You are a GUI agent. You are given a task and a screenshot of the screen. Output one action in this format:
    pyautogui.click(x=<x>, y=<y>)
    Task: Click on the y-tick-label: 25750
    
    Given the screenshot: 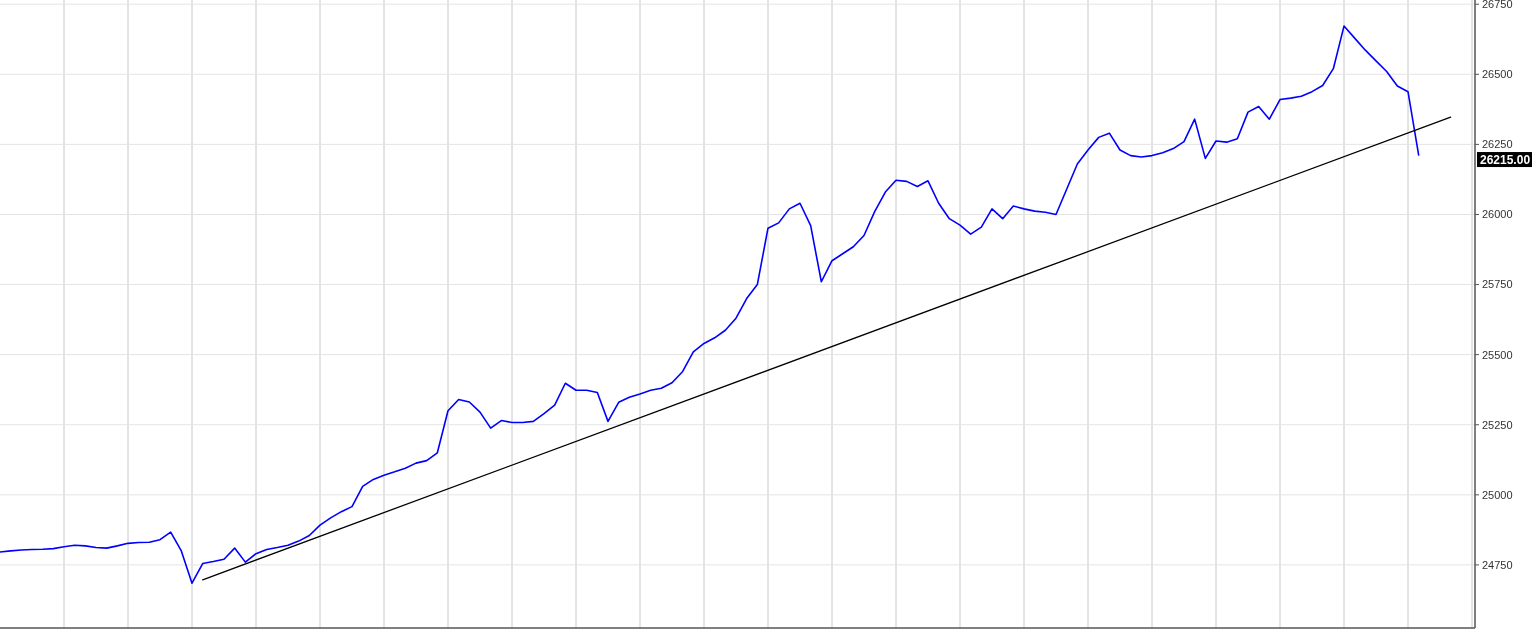 What is the action you would take?
    pyautogui.click(x=1497, y=284)
    